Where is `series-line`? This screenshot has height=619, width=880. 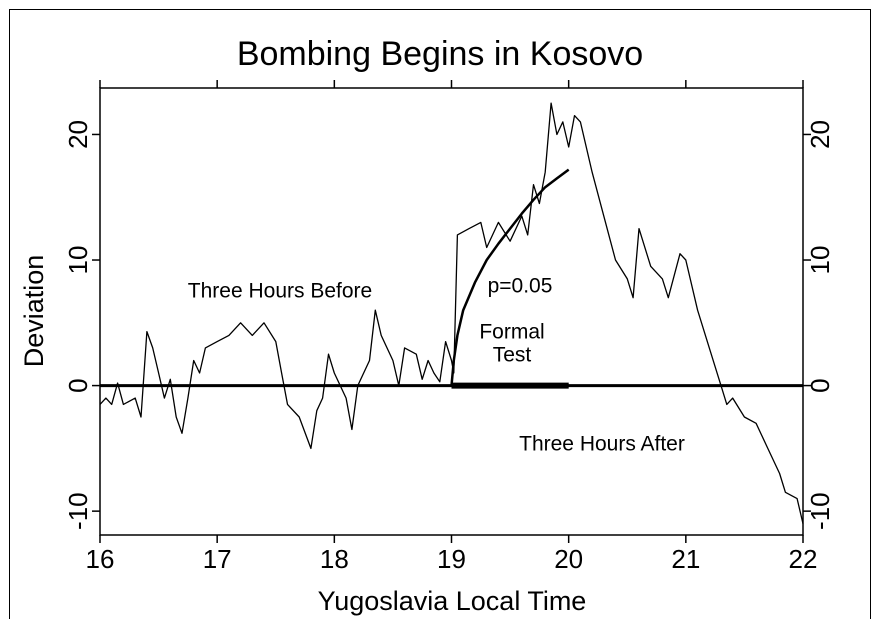 series-line is located at coordinates (510, 277).